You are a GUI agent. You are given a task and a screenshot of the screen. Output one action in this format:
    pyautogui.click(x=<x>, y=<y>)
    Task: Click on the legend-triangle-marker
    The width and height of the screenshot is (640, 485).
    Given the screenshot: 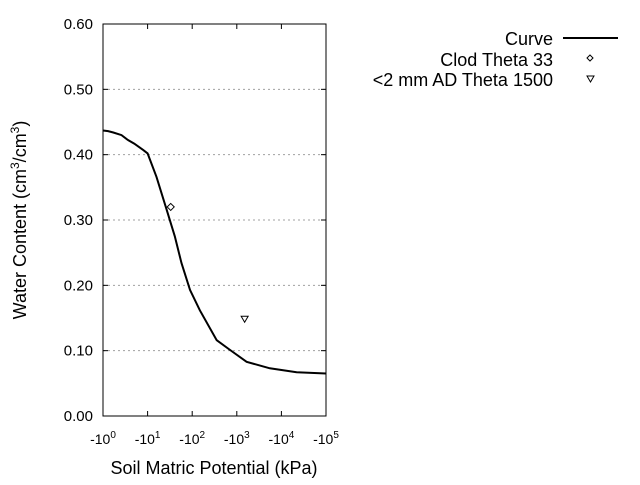 What is the action you would take?
    pyautogui.click(x=590, y=79)
    